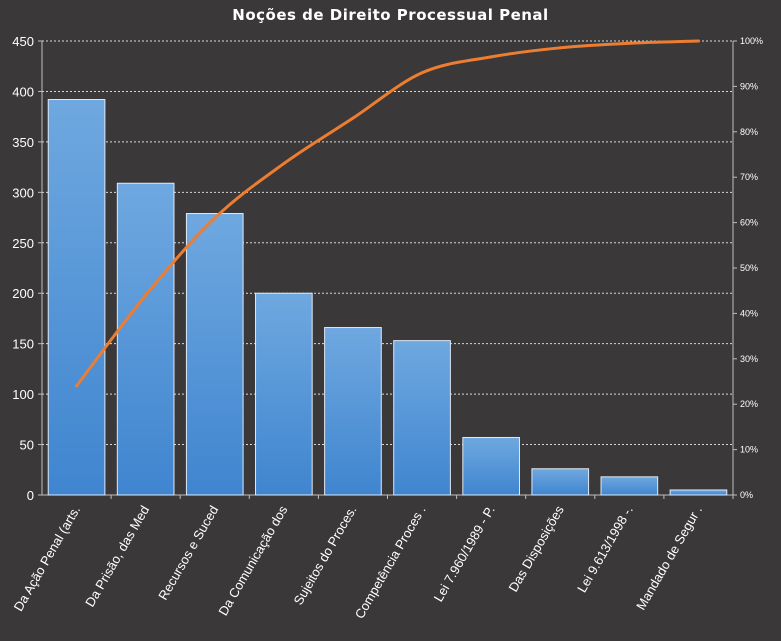 This screenshot has height=641, width=781. I want to click on y2-tick-label: 50%, so click(749, 268).